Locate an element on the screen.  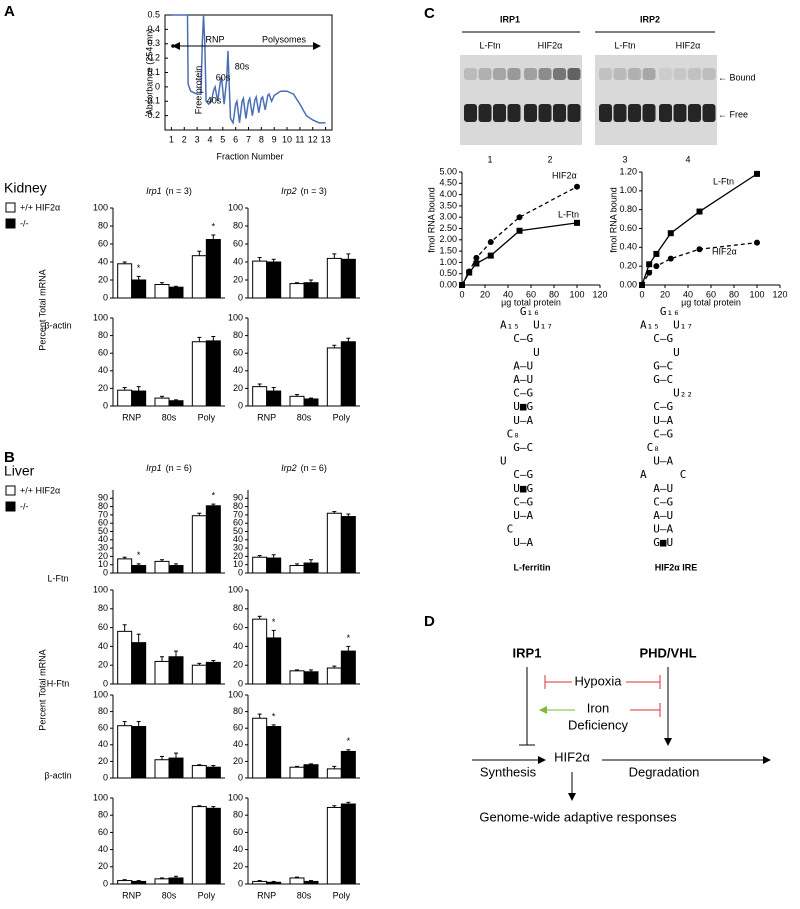
band-label: ← Bound is located at coordinates (737, 77).